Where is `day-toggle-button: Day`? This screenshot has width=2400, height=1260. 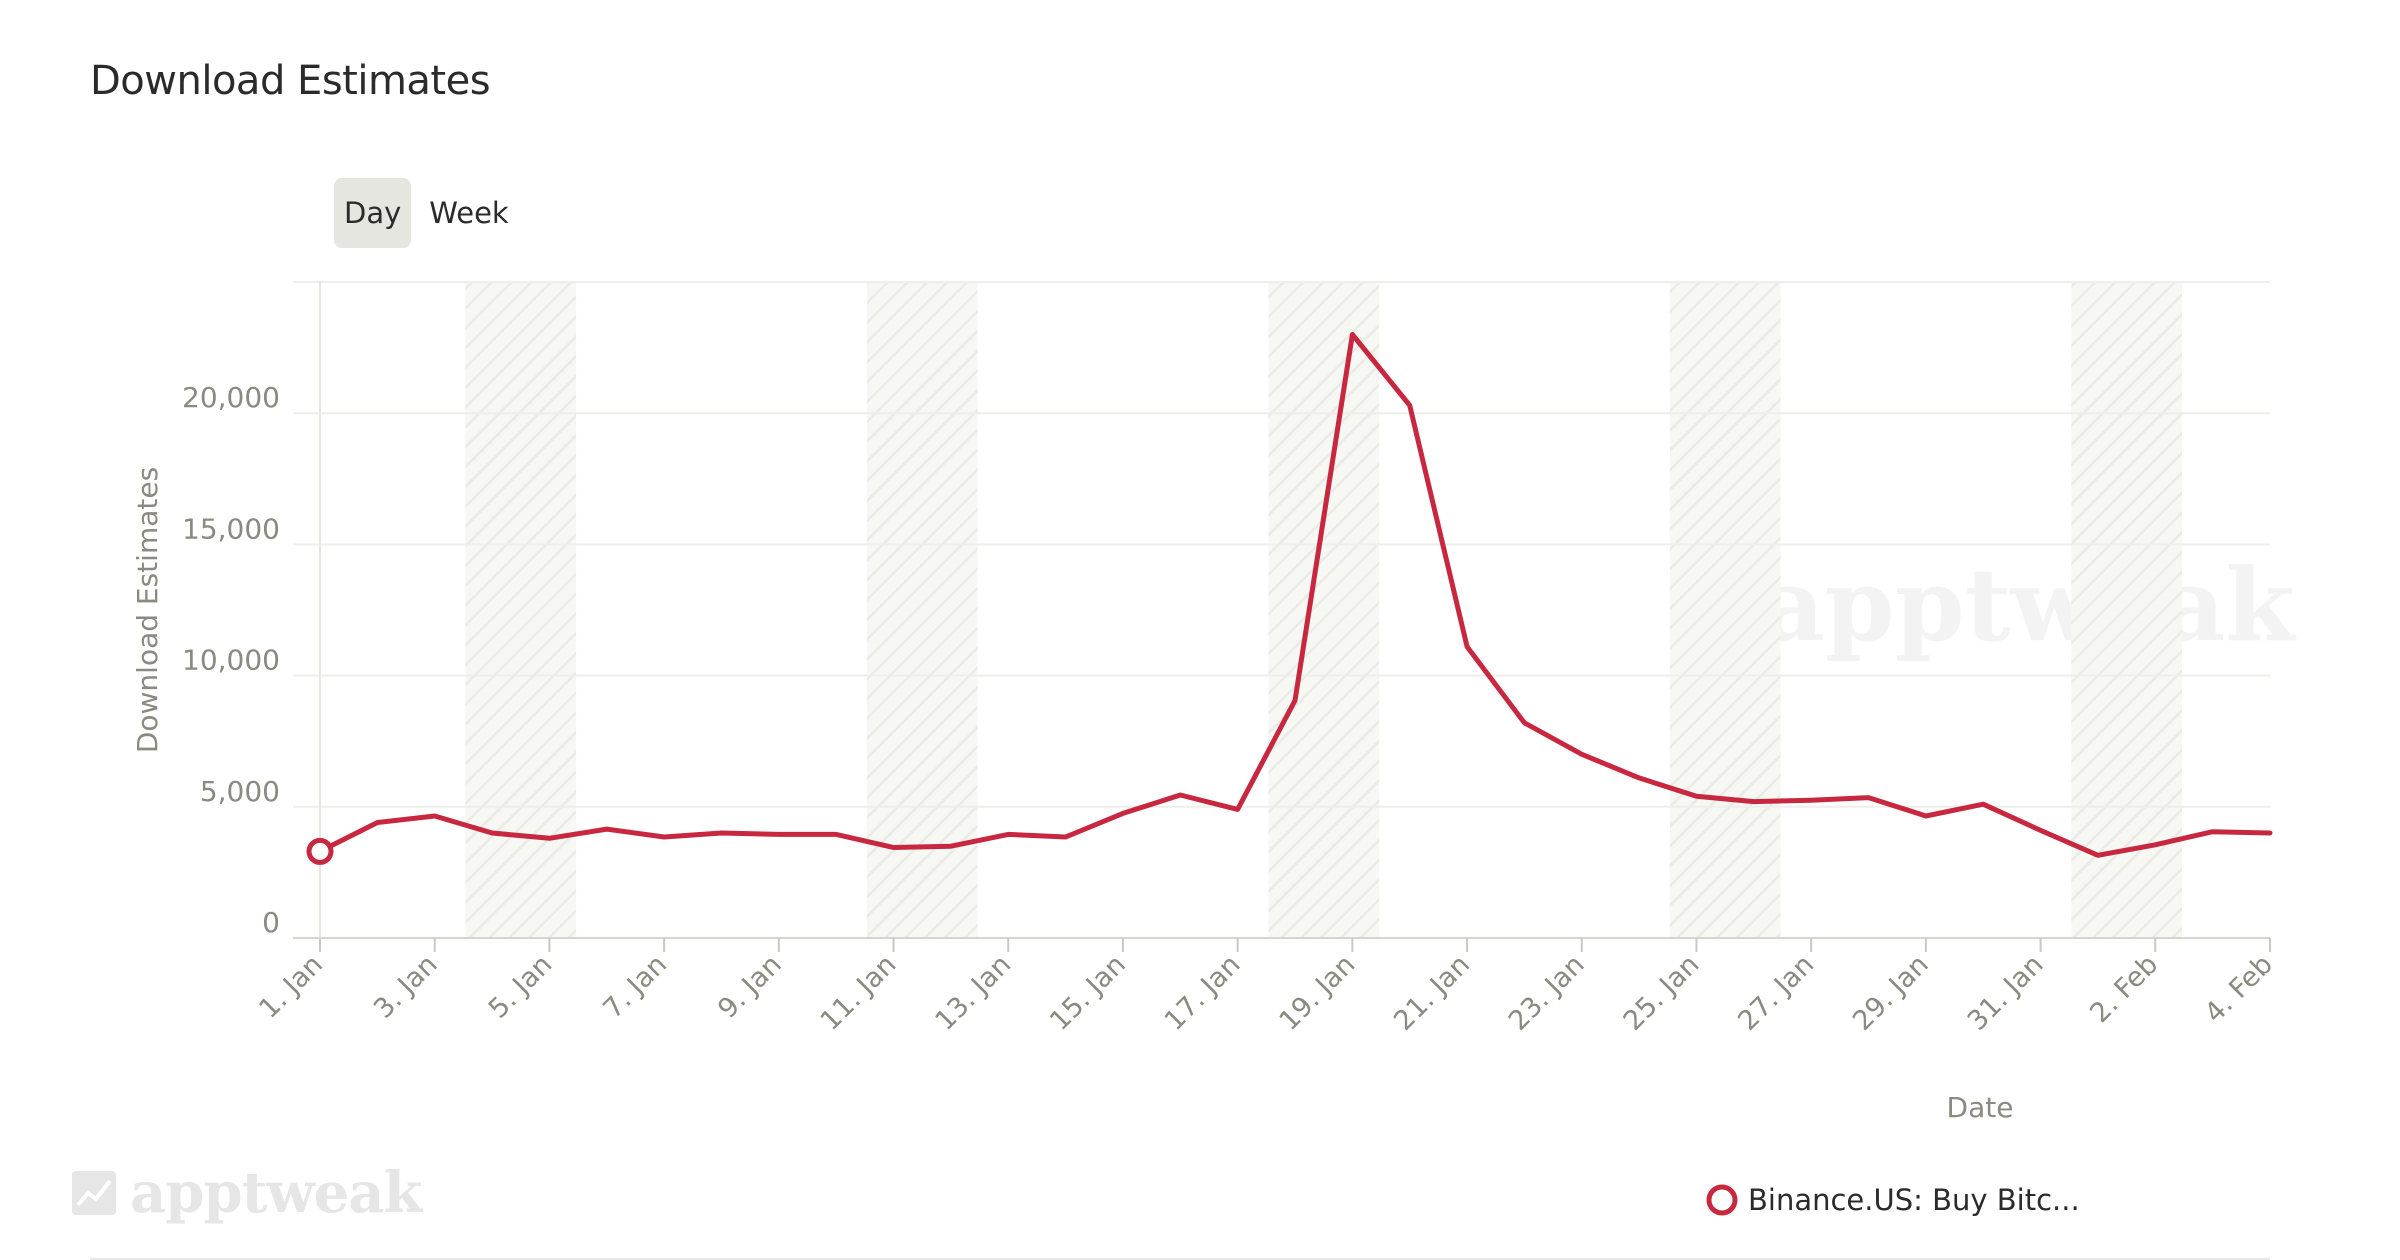 day-toggle-button: Day is located at coordinates (373, 213).